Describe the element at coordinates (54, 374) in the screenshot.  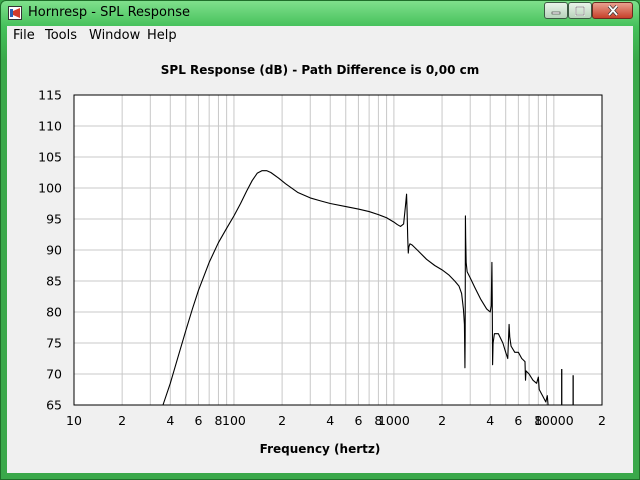
I see `y-tick-label: 70` at that location.